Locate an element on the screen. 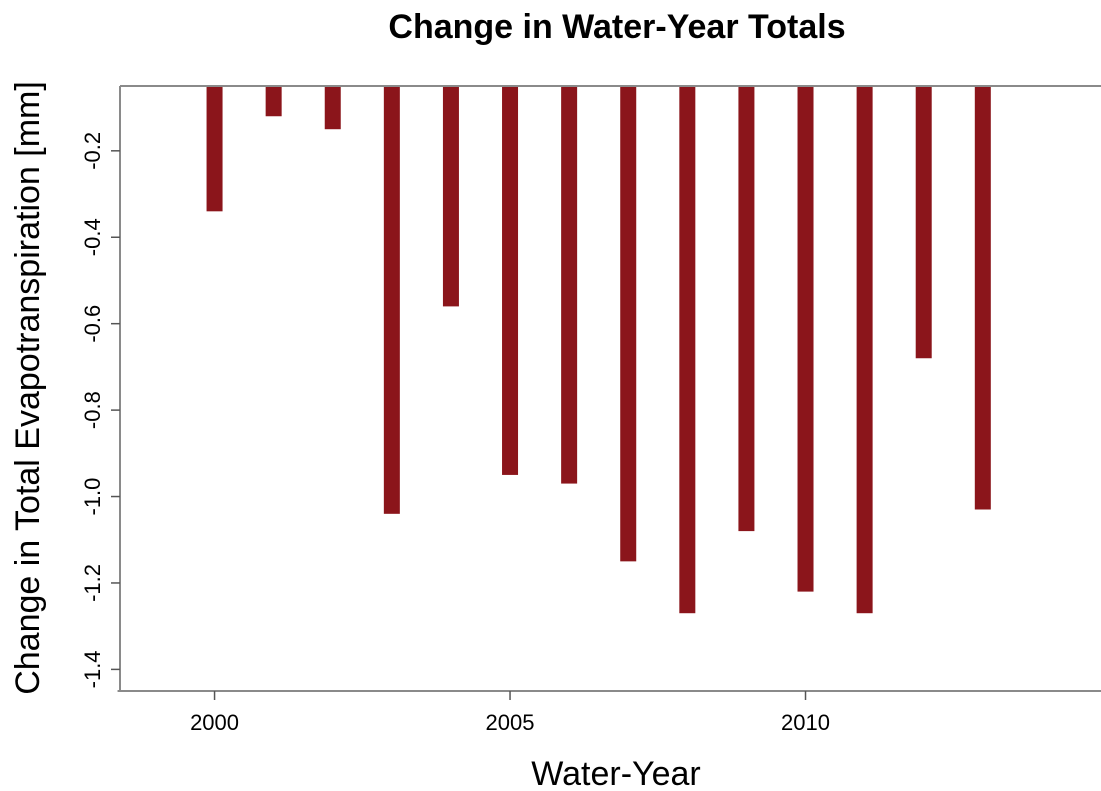 The image size is (1101, 791). bar-2008 is located at coordinates (687, 350).